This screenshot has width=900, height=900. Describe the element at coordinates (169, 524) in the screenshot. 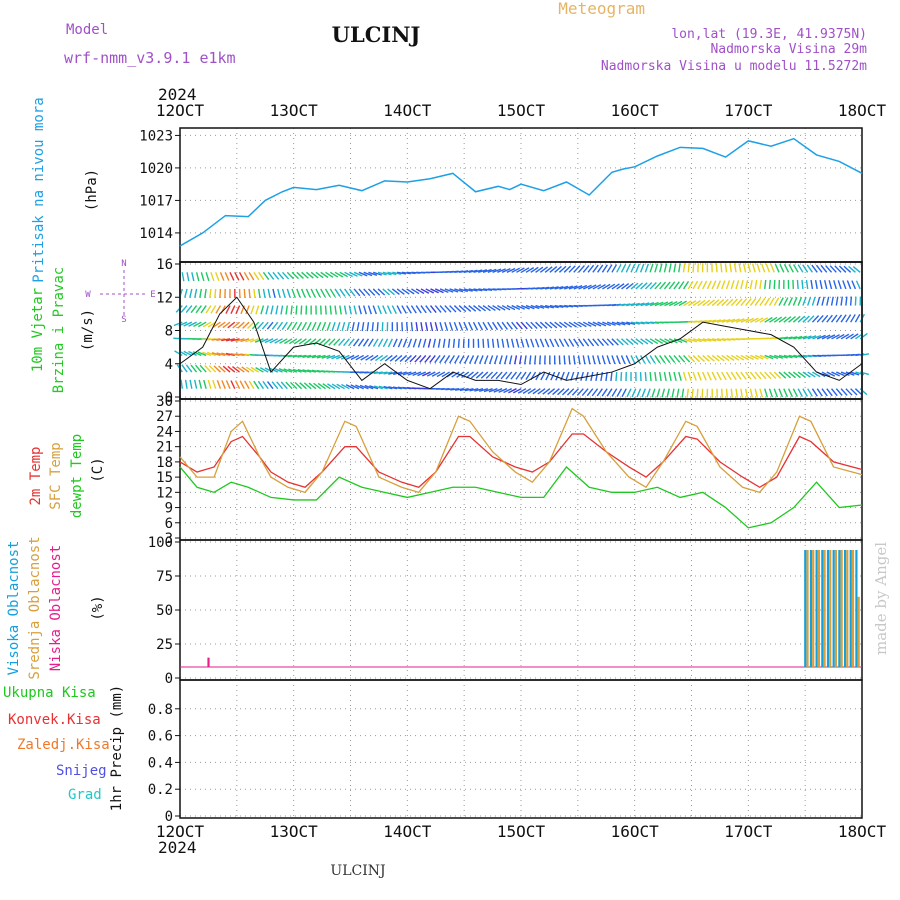

I see `y-tick-label: 6` at that location.